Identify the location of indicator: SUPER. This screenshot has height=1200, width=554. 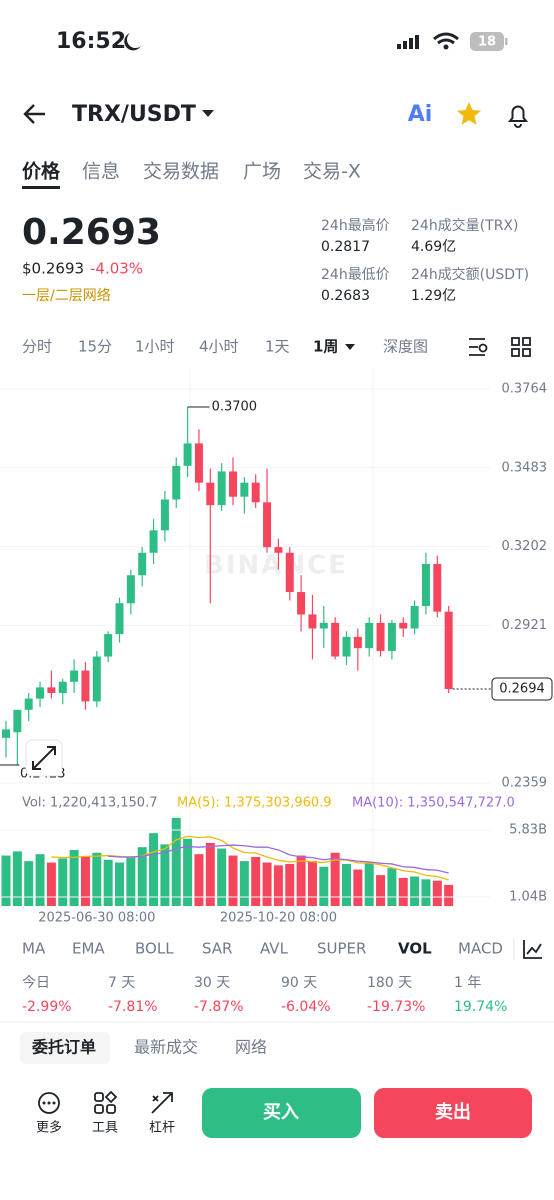
(341, 949).